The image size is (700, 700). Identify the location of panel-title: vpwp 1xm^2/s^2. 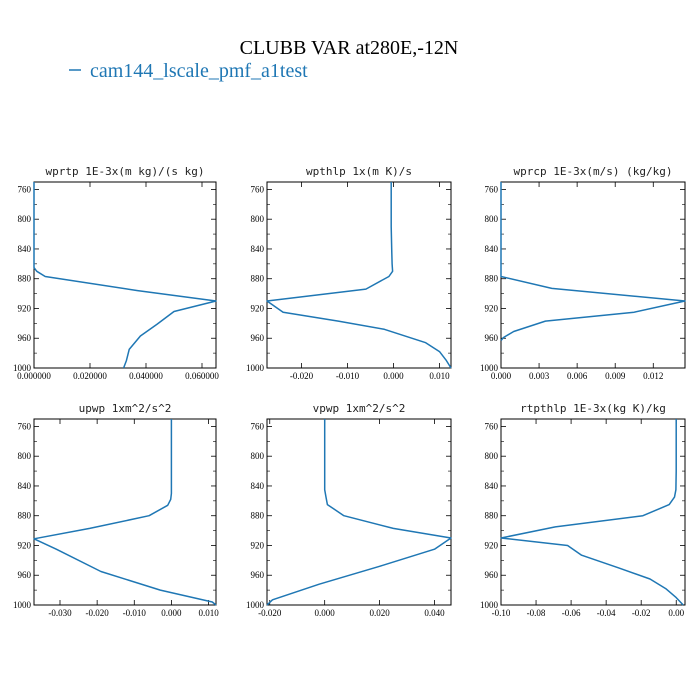
(359, 408).